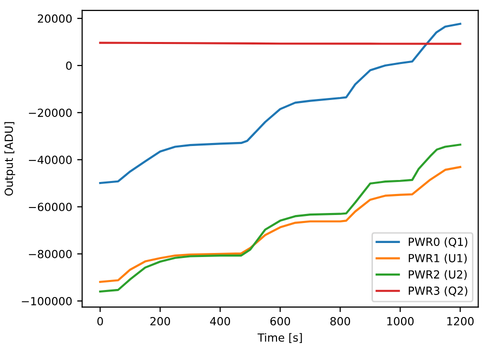 The height and width of the screenshot is (347, 489). I want to click on x-tick-label: 1000, so click(400, 321).